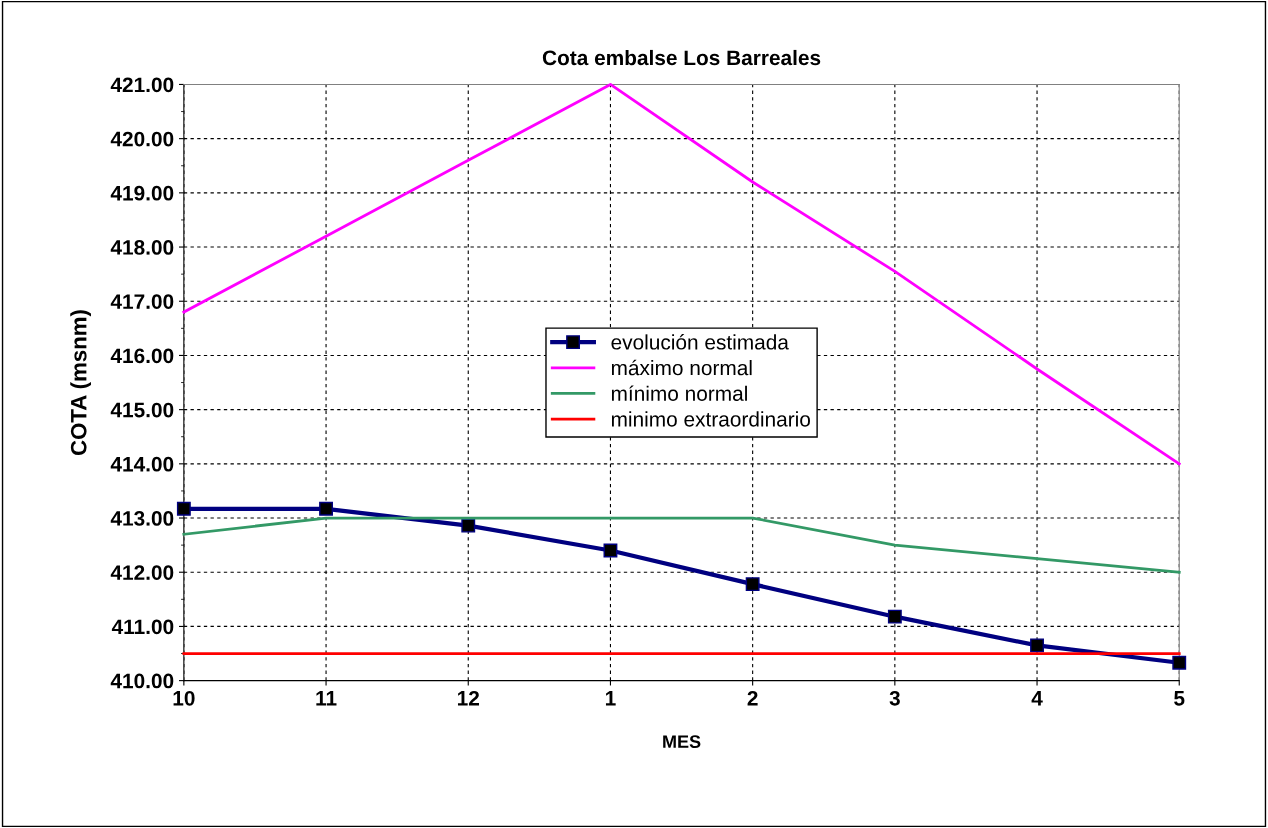  Describe the element at coordinates (326, 698) in the screenshot. I see `x-tick-label: 11` at that location.